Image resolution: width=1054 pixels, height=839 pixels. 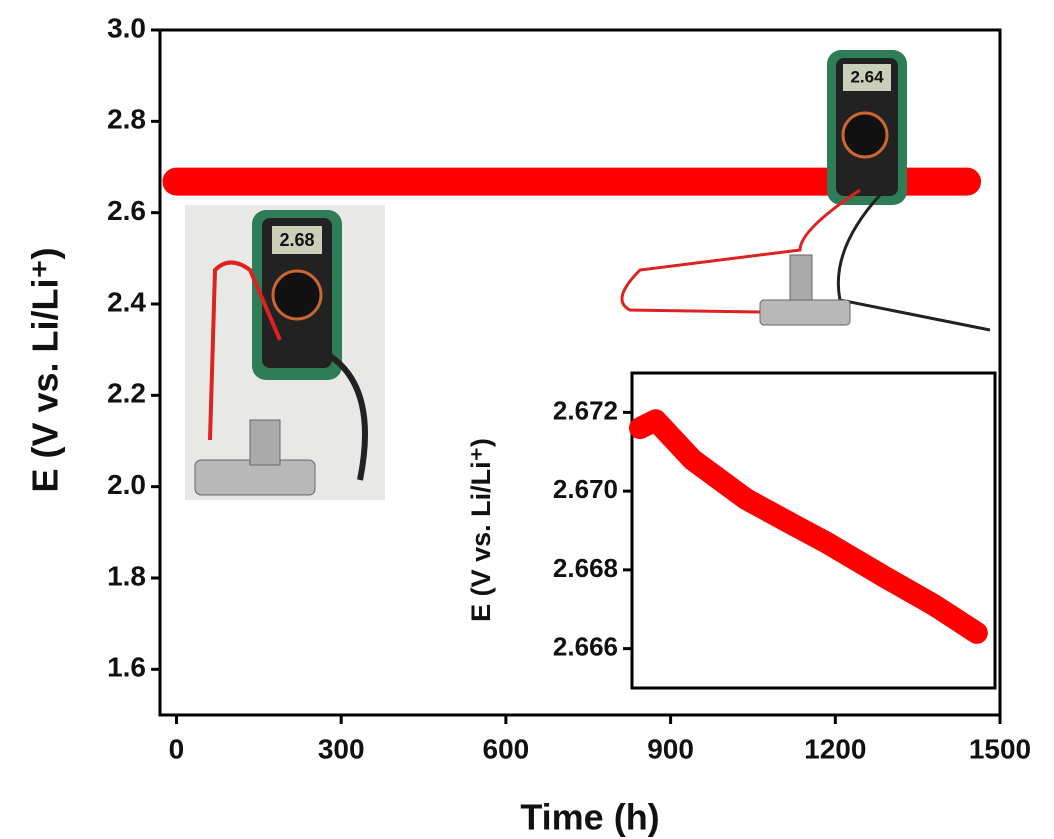 I want to click on y-tick-label: 2.666, so click(x=585, y=647).